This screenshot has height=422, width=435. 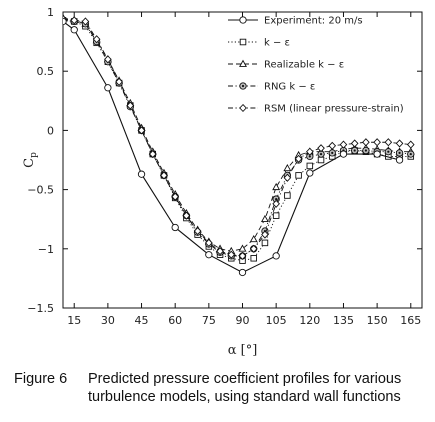 I want to click on y-axis-label: Cp, so click(x=30, y=160).